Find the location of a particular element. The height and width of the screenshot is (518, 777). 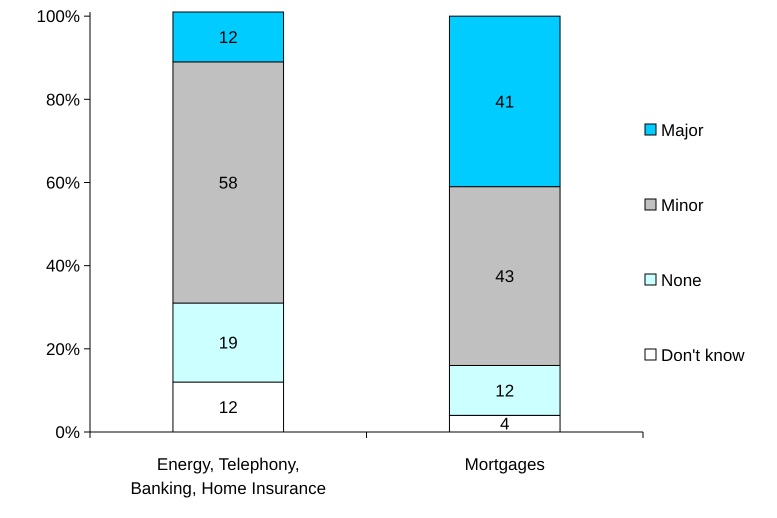

legend-label: None is located at coordinates (681, 280).